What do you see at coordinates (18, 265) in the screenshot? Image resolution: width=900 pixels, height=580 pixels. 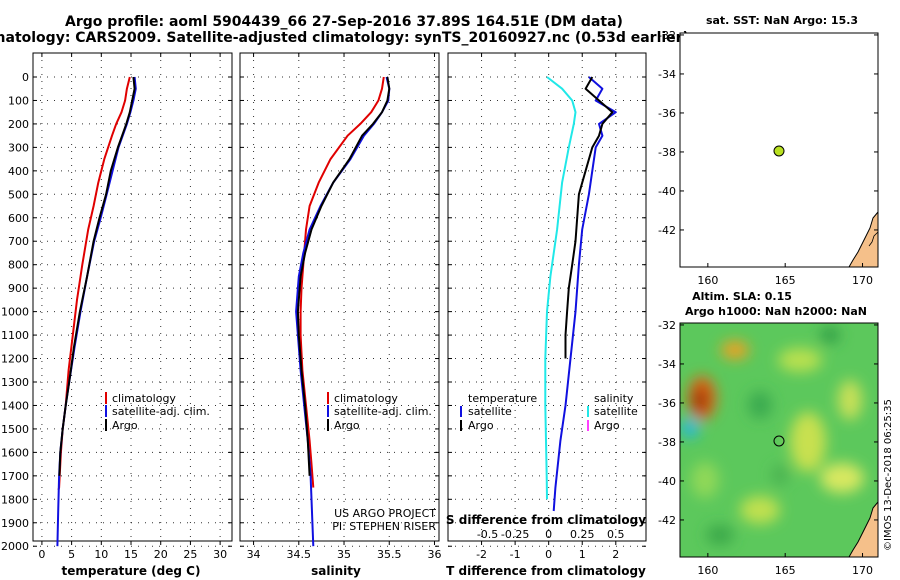 I see `depth-tick-label: 800` at bounding box center [18, 265].